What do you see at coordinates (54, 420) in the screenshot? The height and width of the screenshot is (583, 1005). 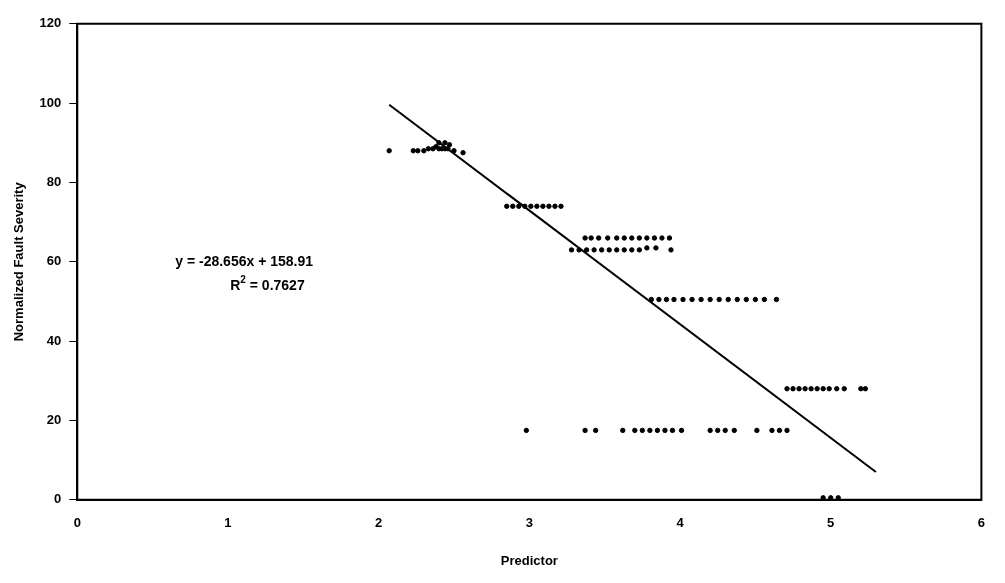 I see `y-tick-label: 20` at bounding box center [54, 420].